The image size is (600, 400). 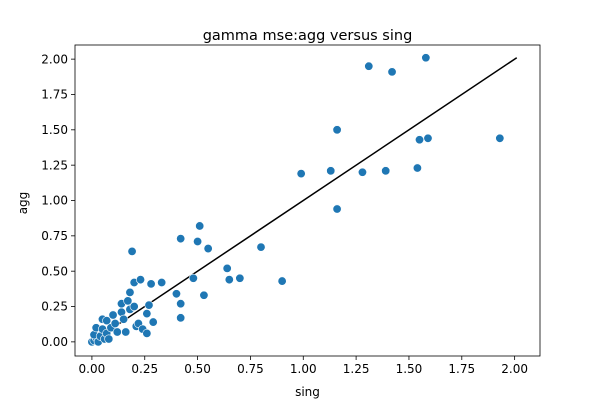 What do you see at coordinates (144, 369) in the screenshot?
I see `x-tick-label: 0.25` at bounding box center [144, 369].